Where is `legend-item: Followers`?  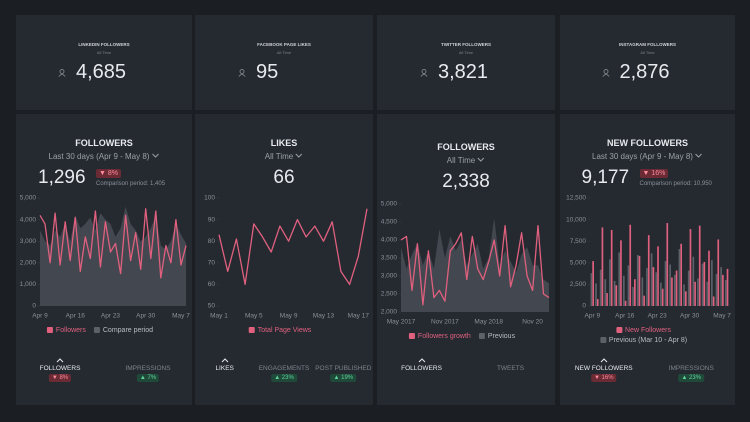 legend-item: Followers is located at coordinates (66, 330).